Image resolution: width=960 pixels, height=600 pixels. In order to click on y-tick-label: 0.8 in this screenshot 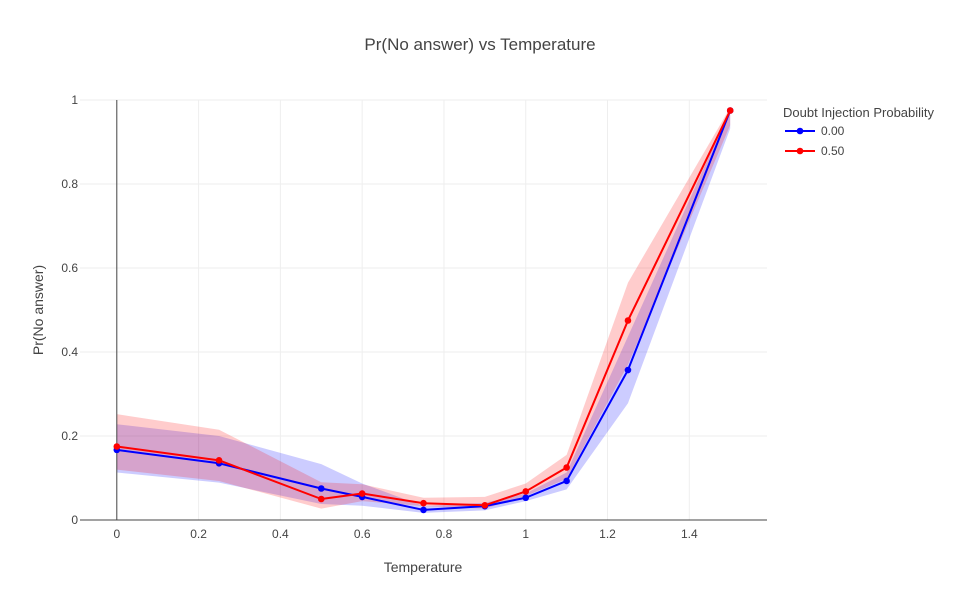, I will do `click(69, 184)`.